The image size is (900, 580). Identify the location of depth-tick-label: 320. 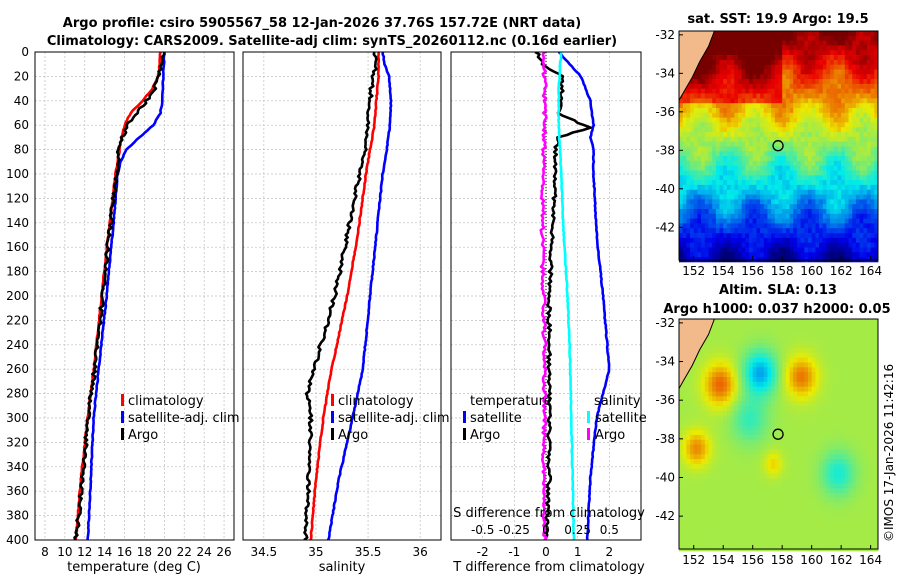
(17, 442).